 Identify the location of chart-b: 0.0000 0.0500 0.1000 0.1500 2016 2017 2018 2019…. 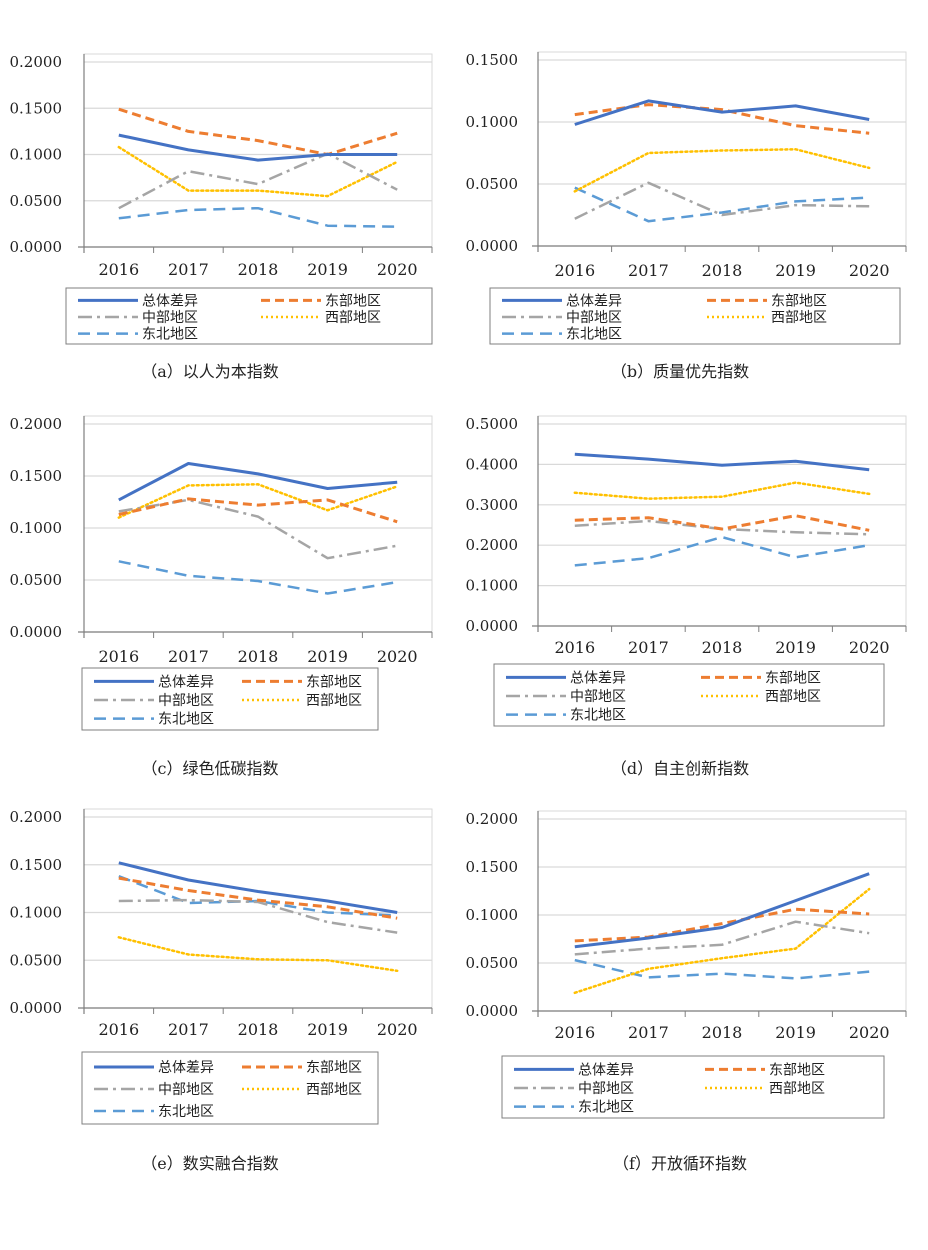
(686, 198).